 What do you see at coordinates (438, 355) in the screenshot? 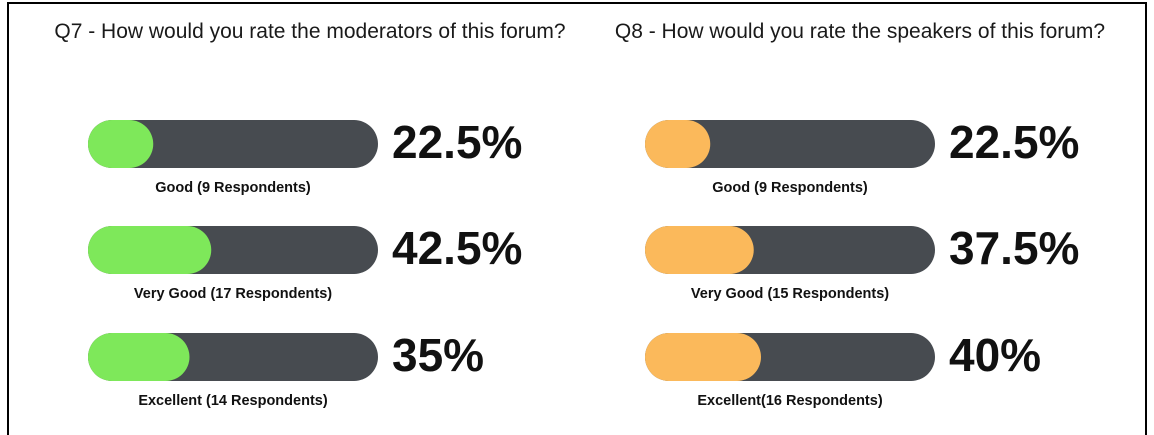
I see `value-label: 35%` at bounding box center [438, 355].